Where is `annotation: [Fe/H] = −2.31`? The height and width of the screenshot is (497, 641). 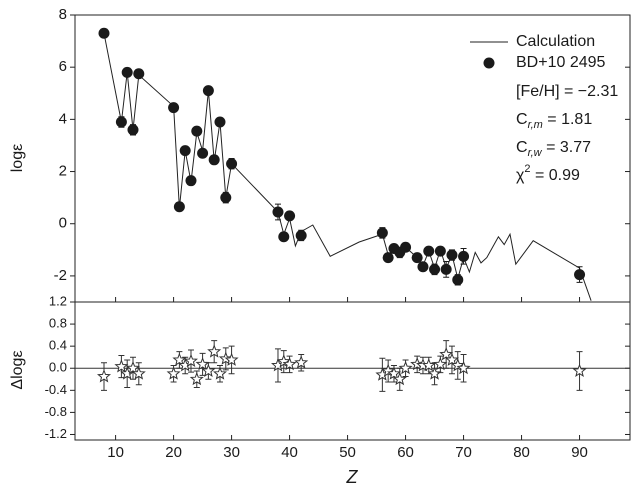
annotation: [Fe/H] = −2.31 is located at coordinates (567, 91).